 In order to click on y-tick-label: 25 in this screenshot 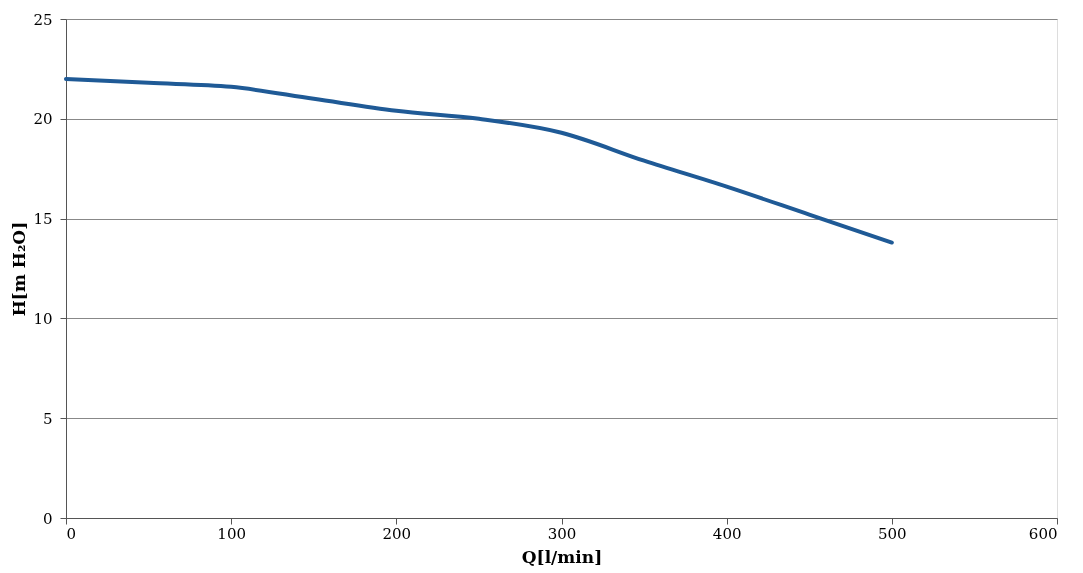, I will do `click(43, 19)`.